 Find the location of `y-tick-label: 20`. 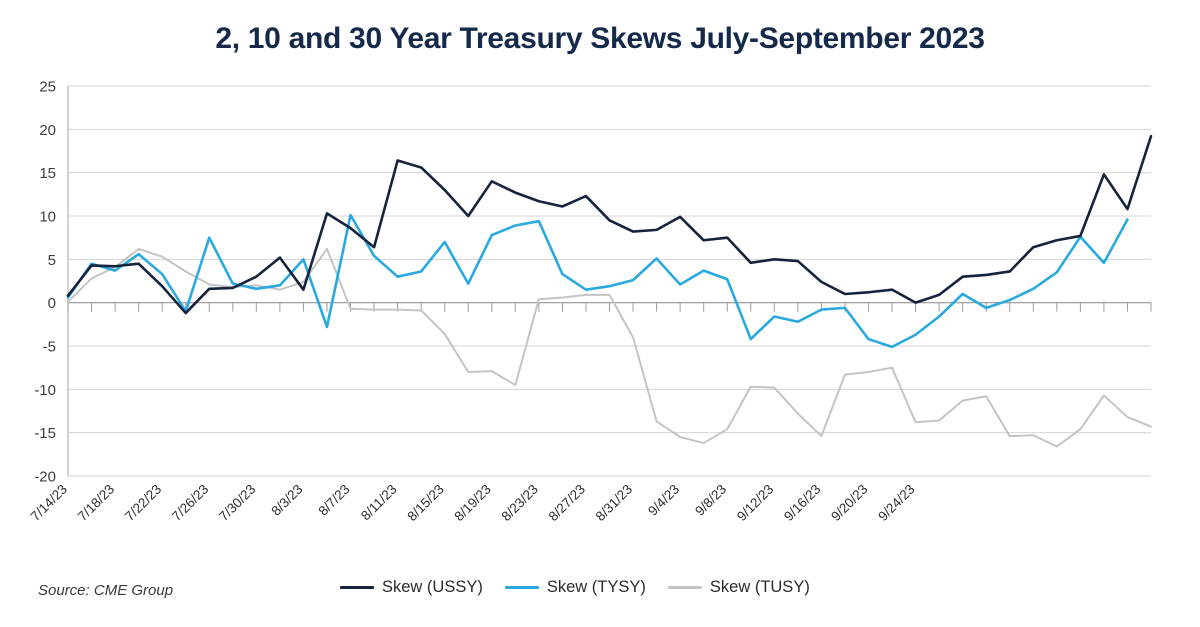

y-tick-label: 20 is located at coordinates (47, 130).